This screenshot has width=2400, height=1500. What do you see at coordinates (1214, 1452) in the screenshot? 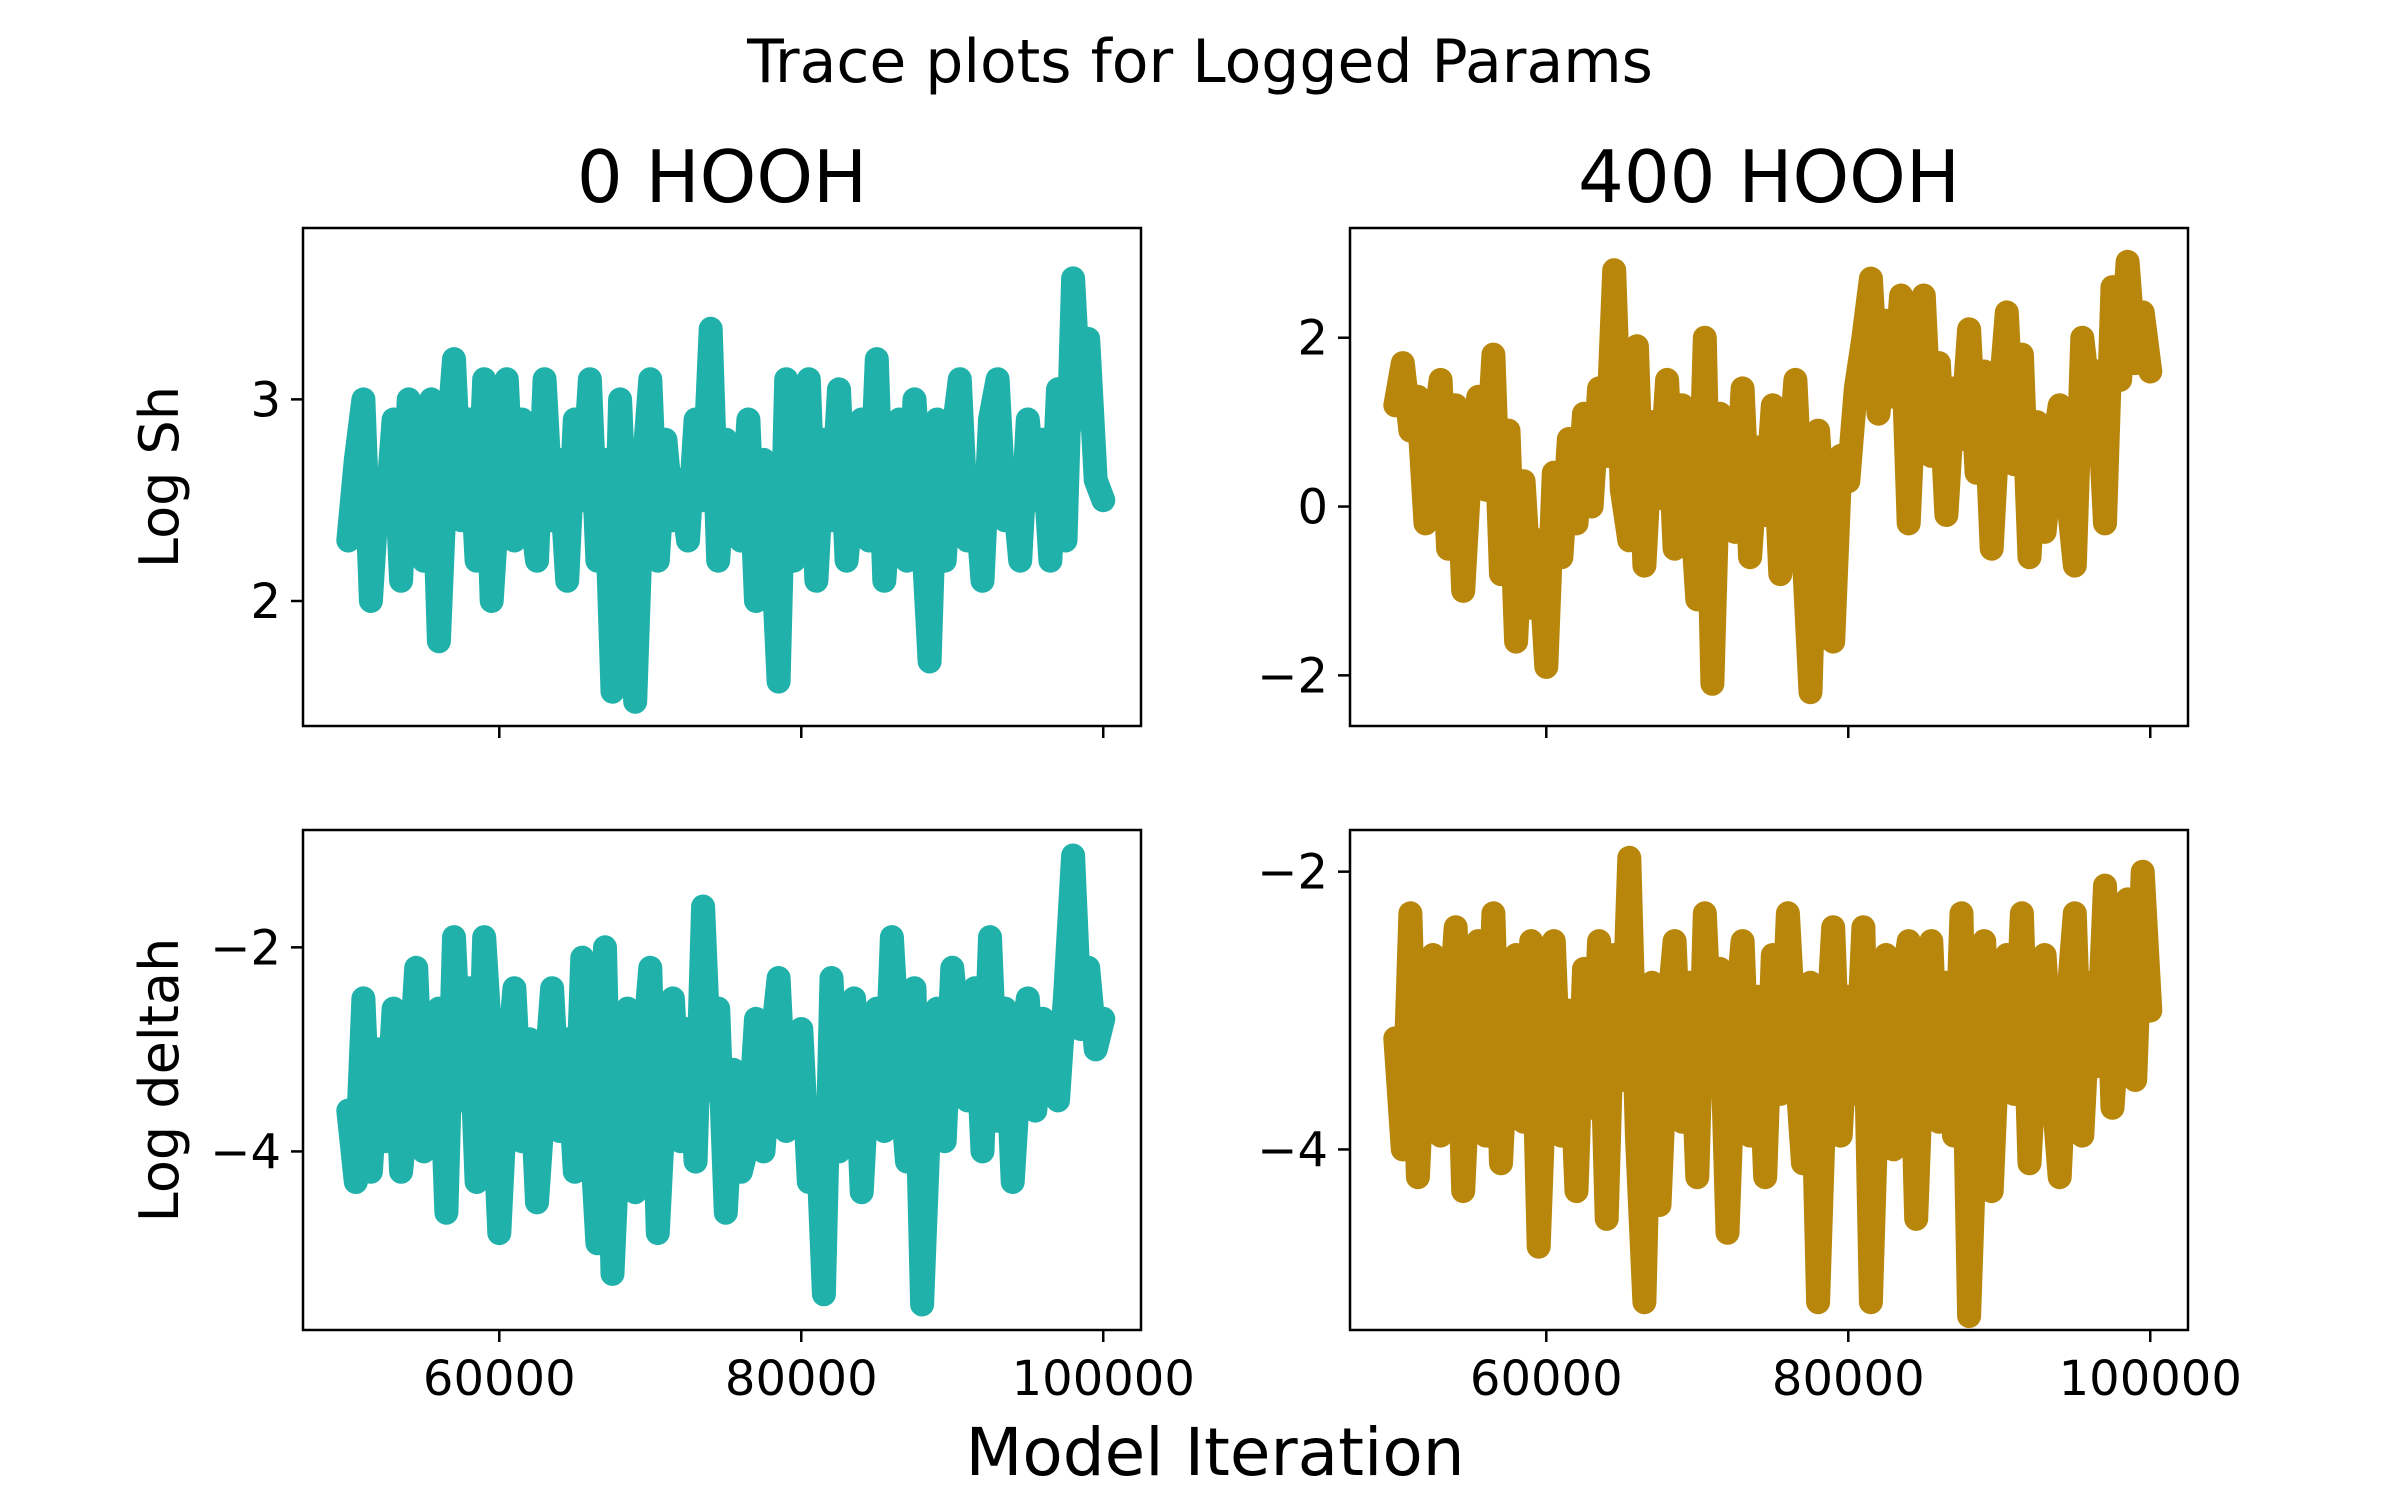
I see `figure-xlabel: Model Iteration` at bounding box center [1214, 1452].